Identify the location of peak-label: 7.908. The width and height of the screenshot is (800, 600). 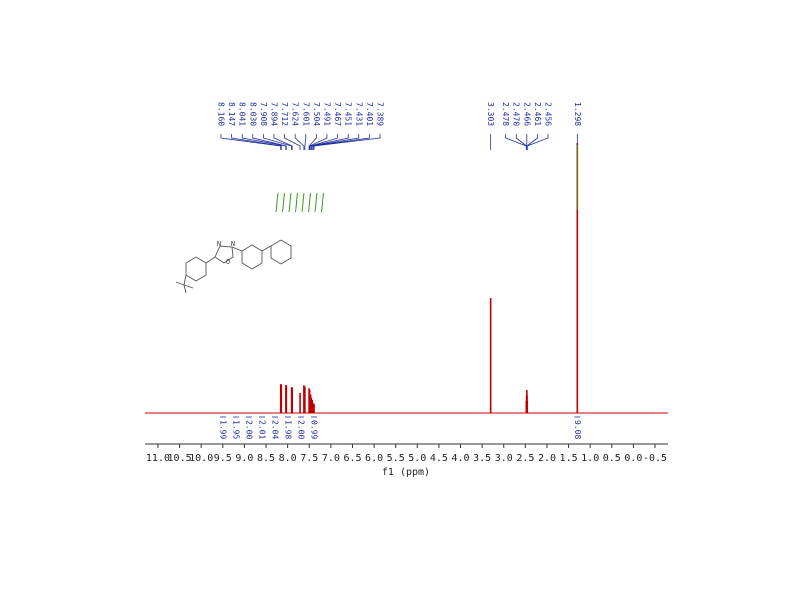
(263, 114).